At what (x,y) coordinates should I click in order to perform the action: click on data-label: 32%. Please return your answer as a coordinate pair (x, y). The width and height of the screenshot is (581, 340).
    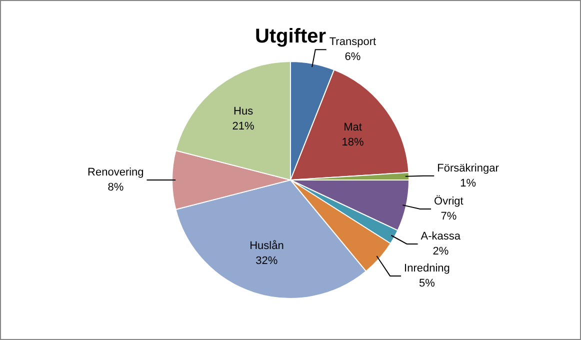
    Looking at the image, I should click on (267, 260).